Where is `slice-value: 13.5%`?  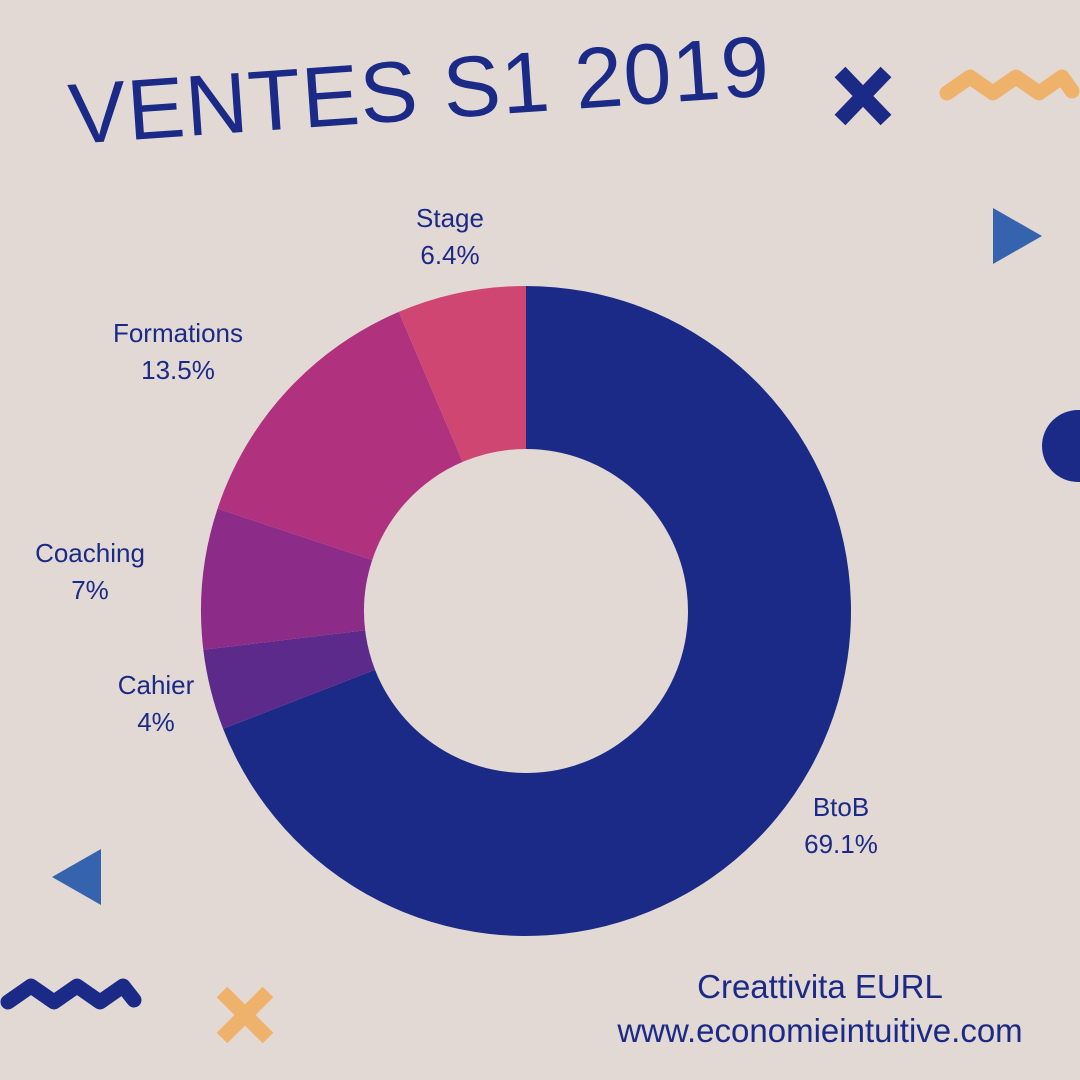
slice-value: 13.5% is located at coordinates (178, 370).